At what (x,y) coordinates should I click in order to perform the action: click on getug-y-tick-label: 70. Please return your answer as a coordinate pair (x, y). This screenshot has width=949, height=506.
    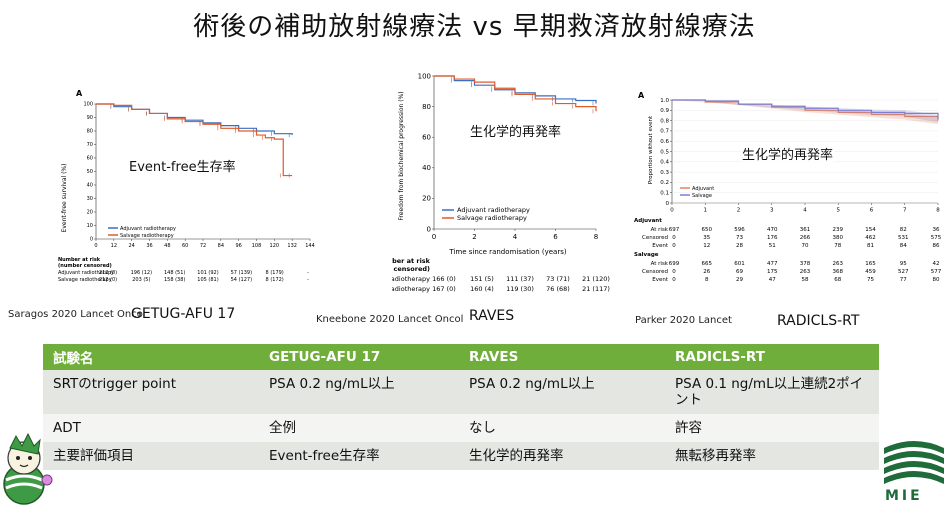
    Looking at the image, I should click on (90, 145).